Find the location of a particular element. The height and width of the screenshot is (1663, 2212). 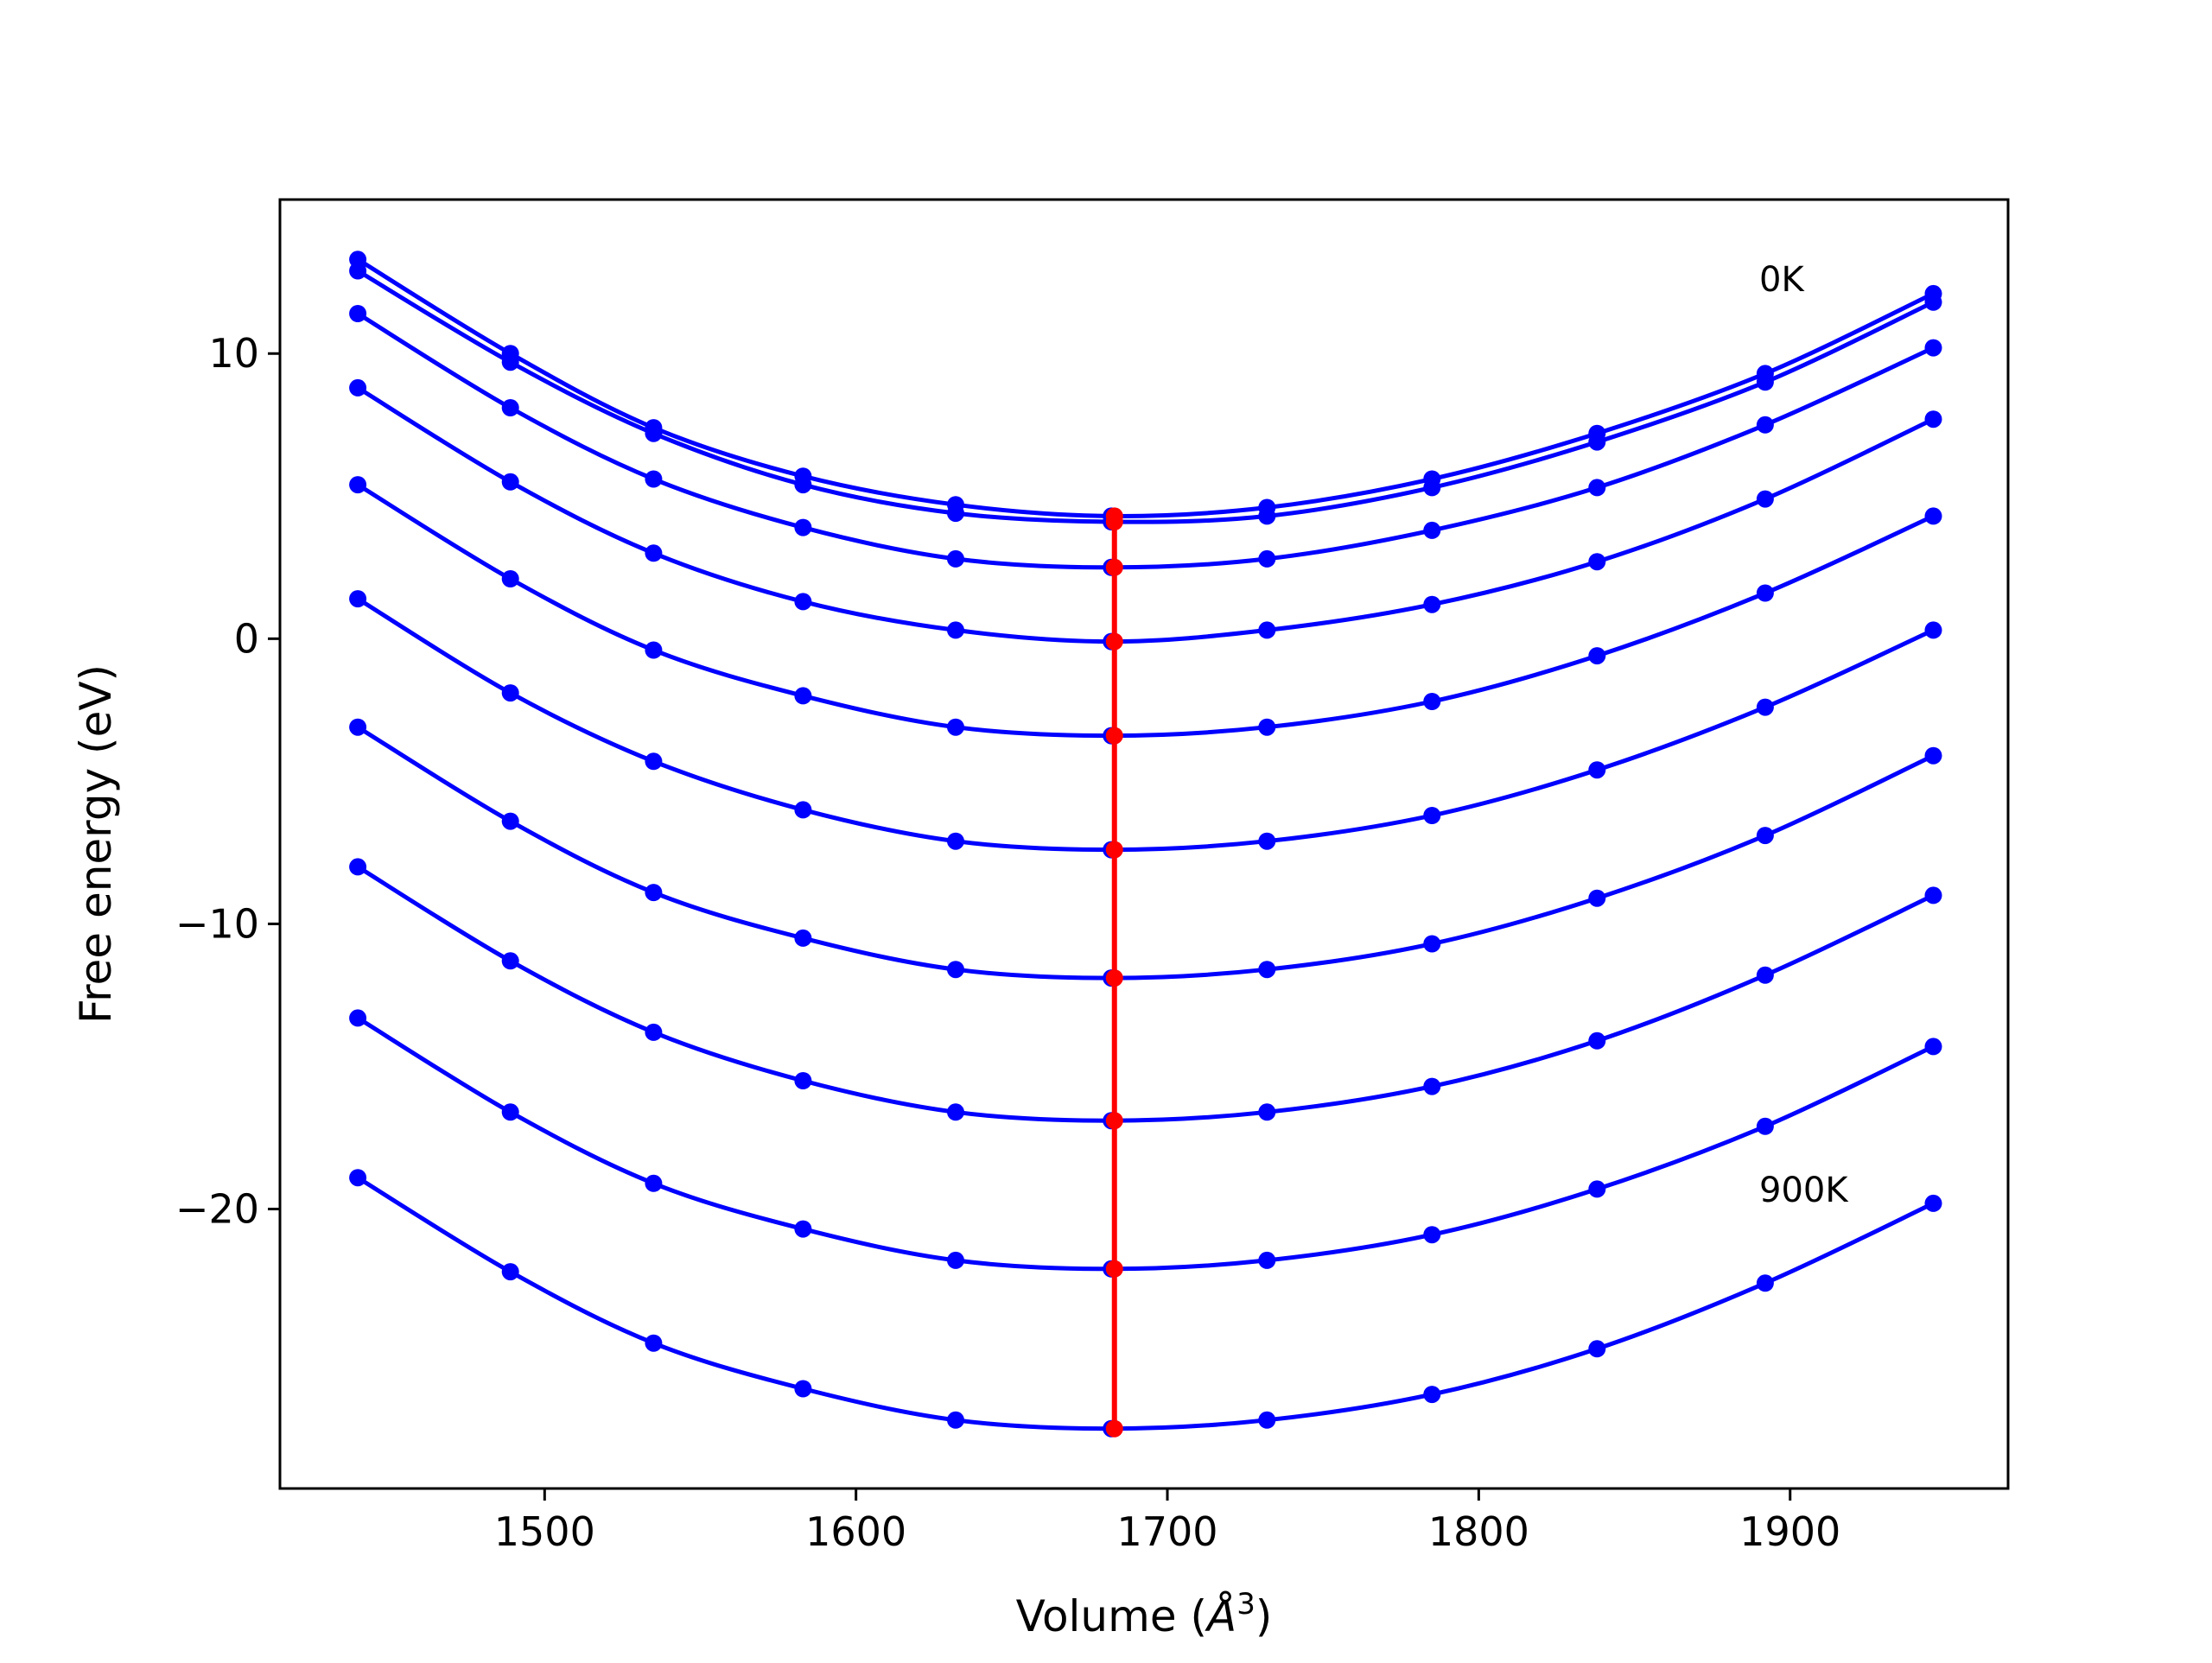

x-axis-label-symbol: Å is located at coordinates (1220, 1616).